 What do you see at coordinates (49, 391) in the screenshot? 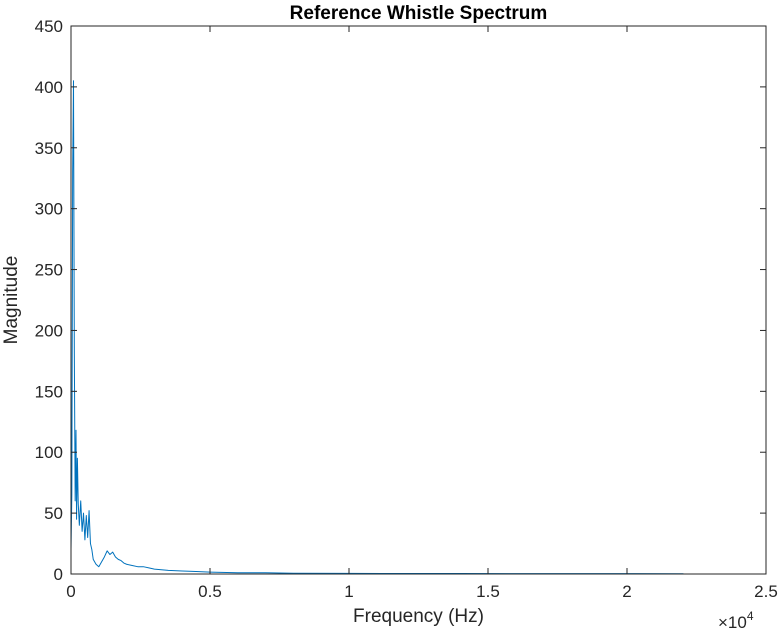
I see `y-tick-label: 150` at bounding box center [49, 391].